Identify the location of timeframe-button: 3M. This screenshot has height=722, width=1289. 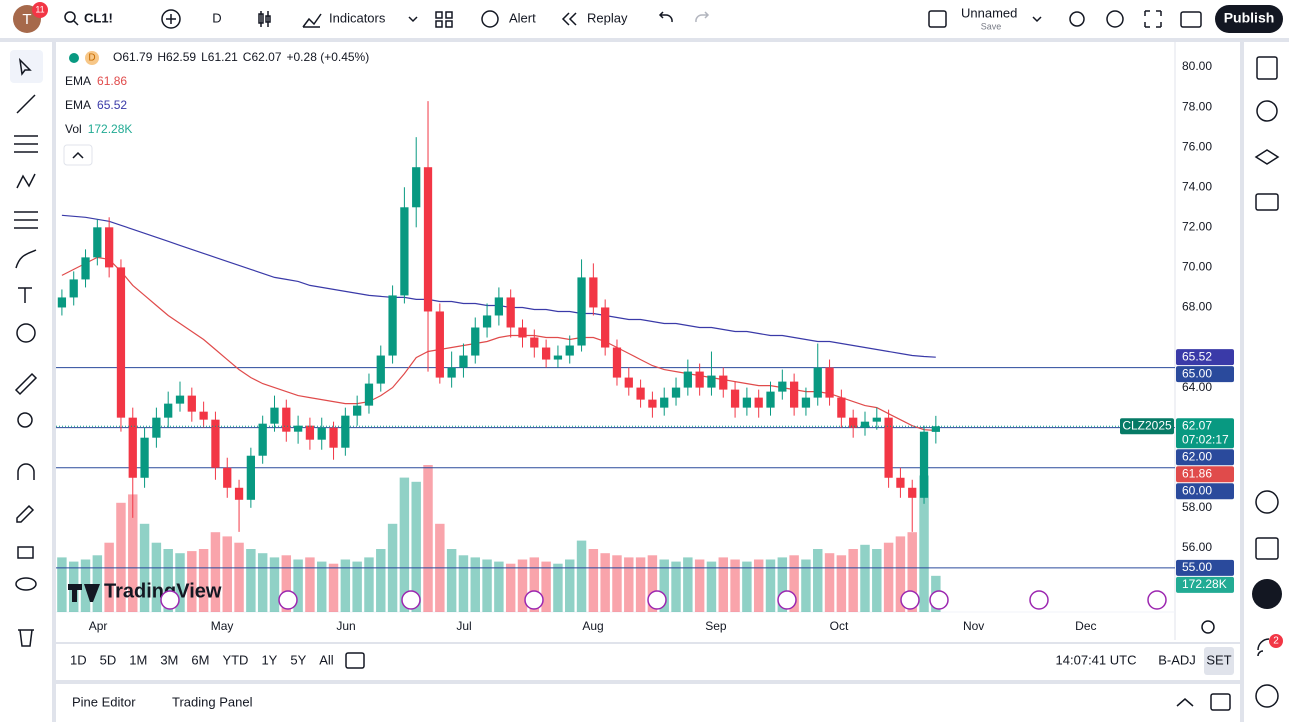
(169, 659).